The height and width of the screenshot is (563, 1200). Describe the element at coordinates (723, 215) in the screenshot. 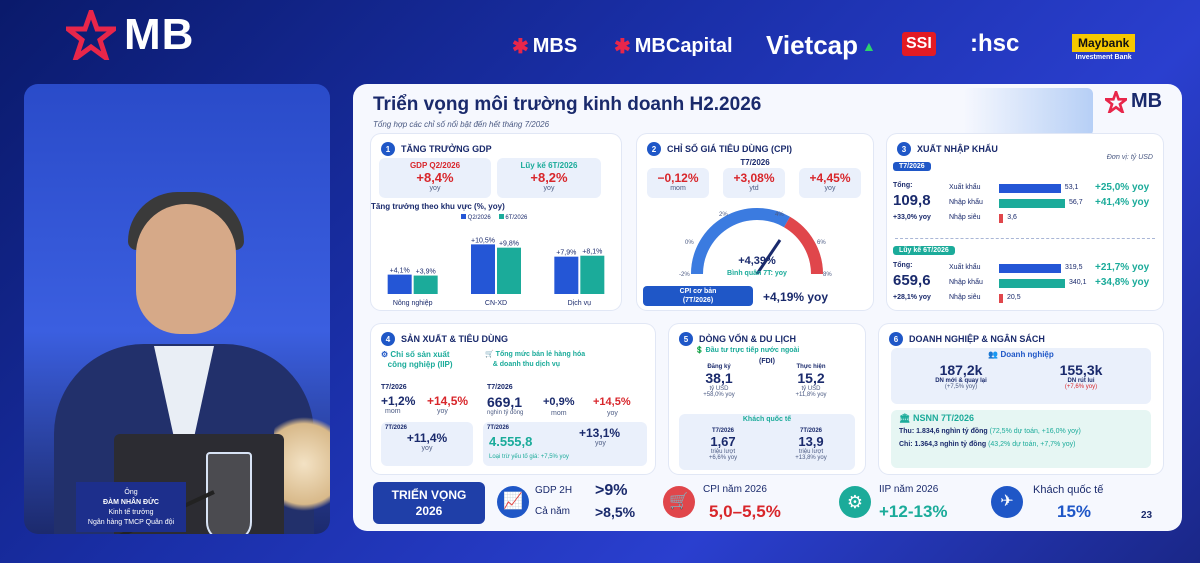

I see `gauge-tick: 2%` at that location.